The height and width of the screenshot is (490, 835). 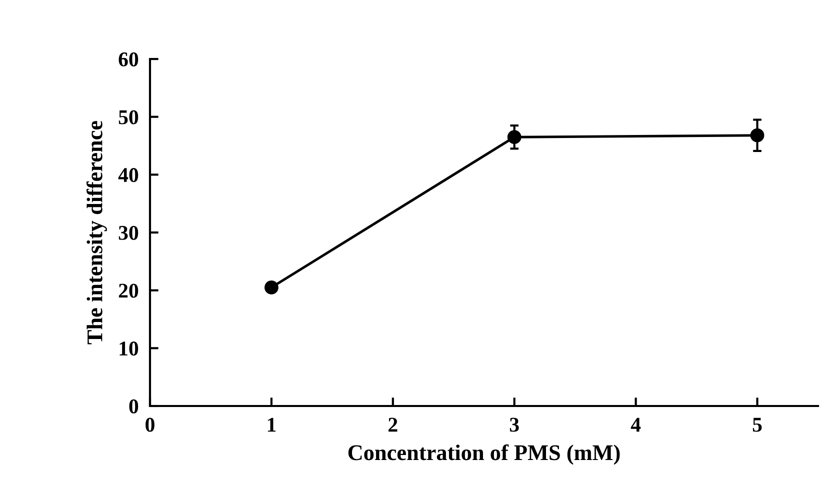 I want to click on x-tick-label: 2, so click(x=393, y=425).